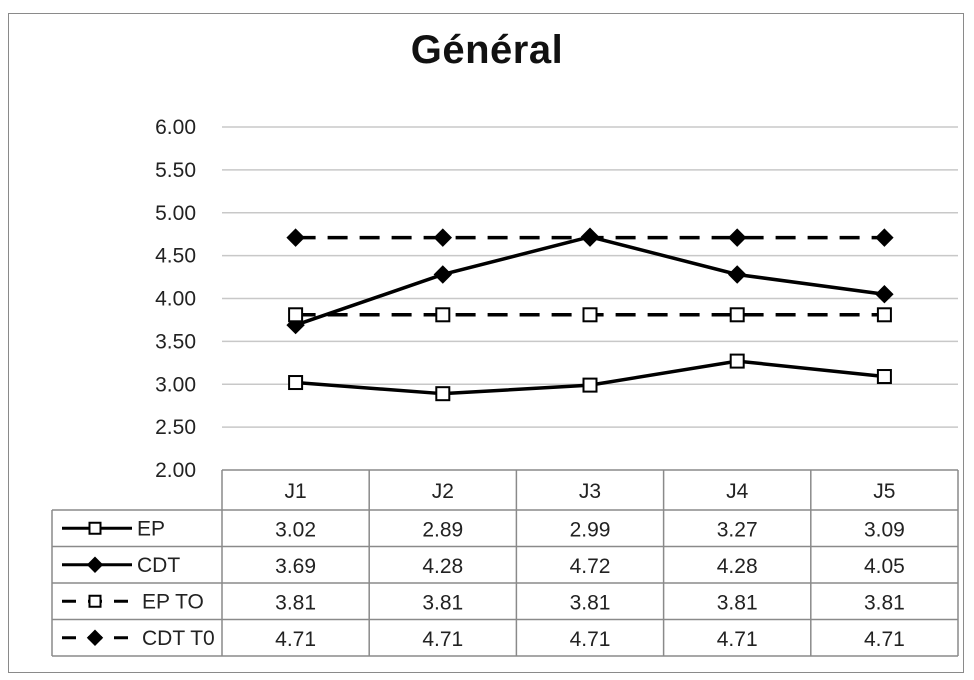  Describe the element at coordinates (178, 638) in the screenshot. I see `legend-label-cdt-t0: CDT T0` at that location.